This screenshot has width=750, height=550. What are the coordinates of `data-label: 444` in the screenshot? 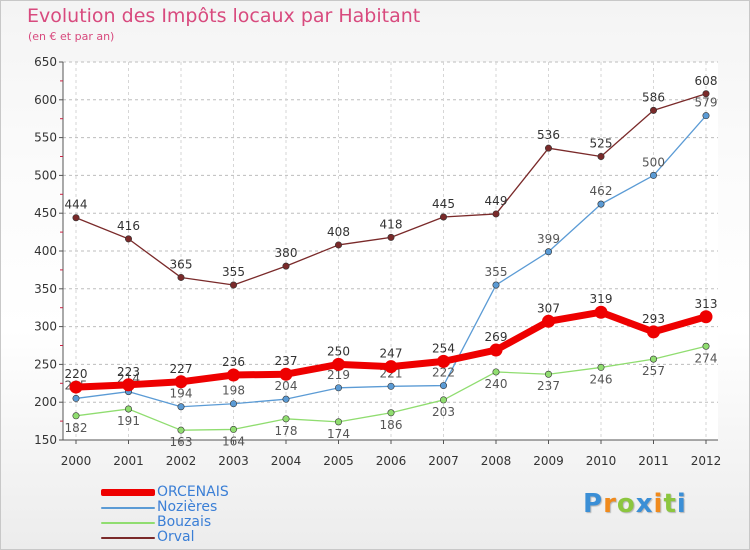 It's located at (76, 205).